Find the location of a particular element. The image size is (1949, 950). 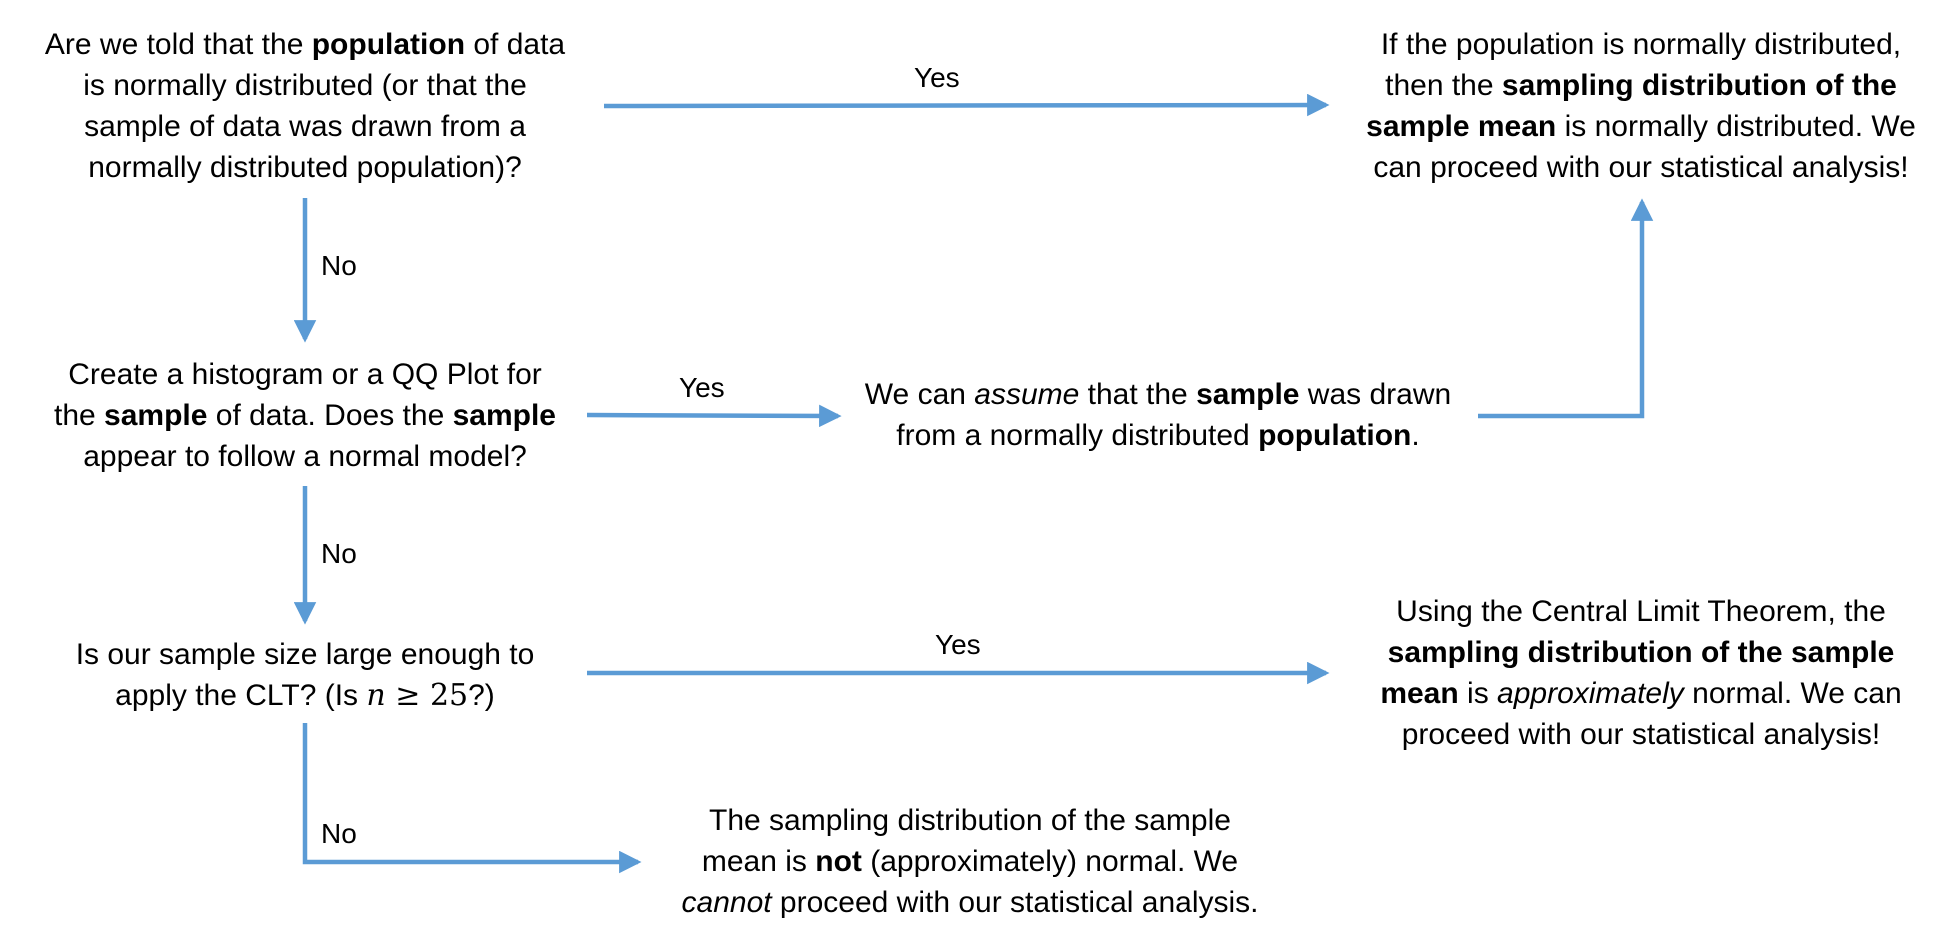

text: We can is located at coordinates (919, 394).